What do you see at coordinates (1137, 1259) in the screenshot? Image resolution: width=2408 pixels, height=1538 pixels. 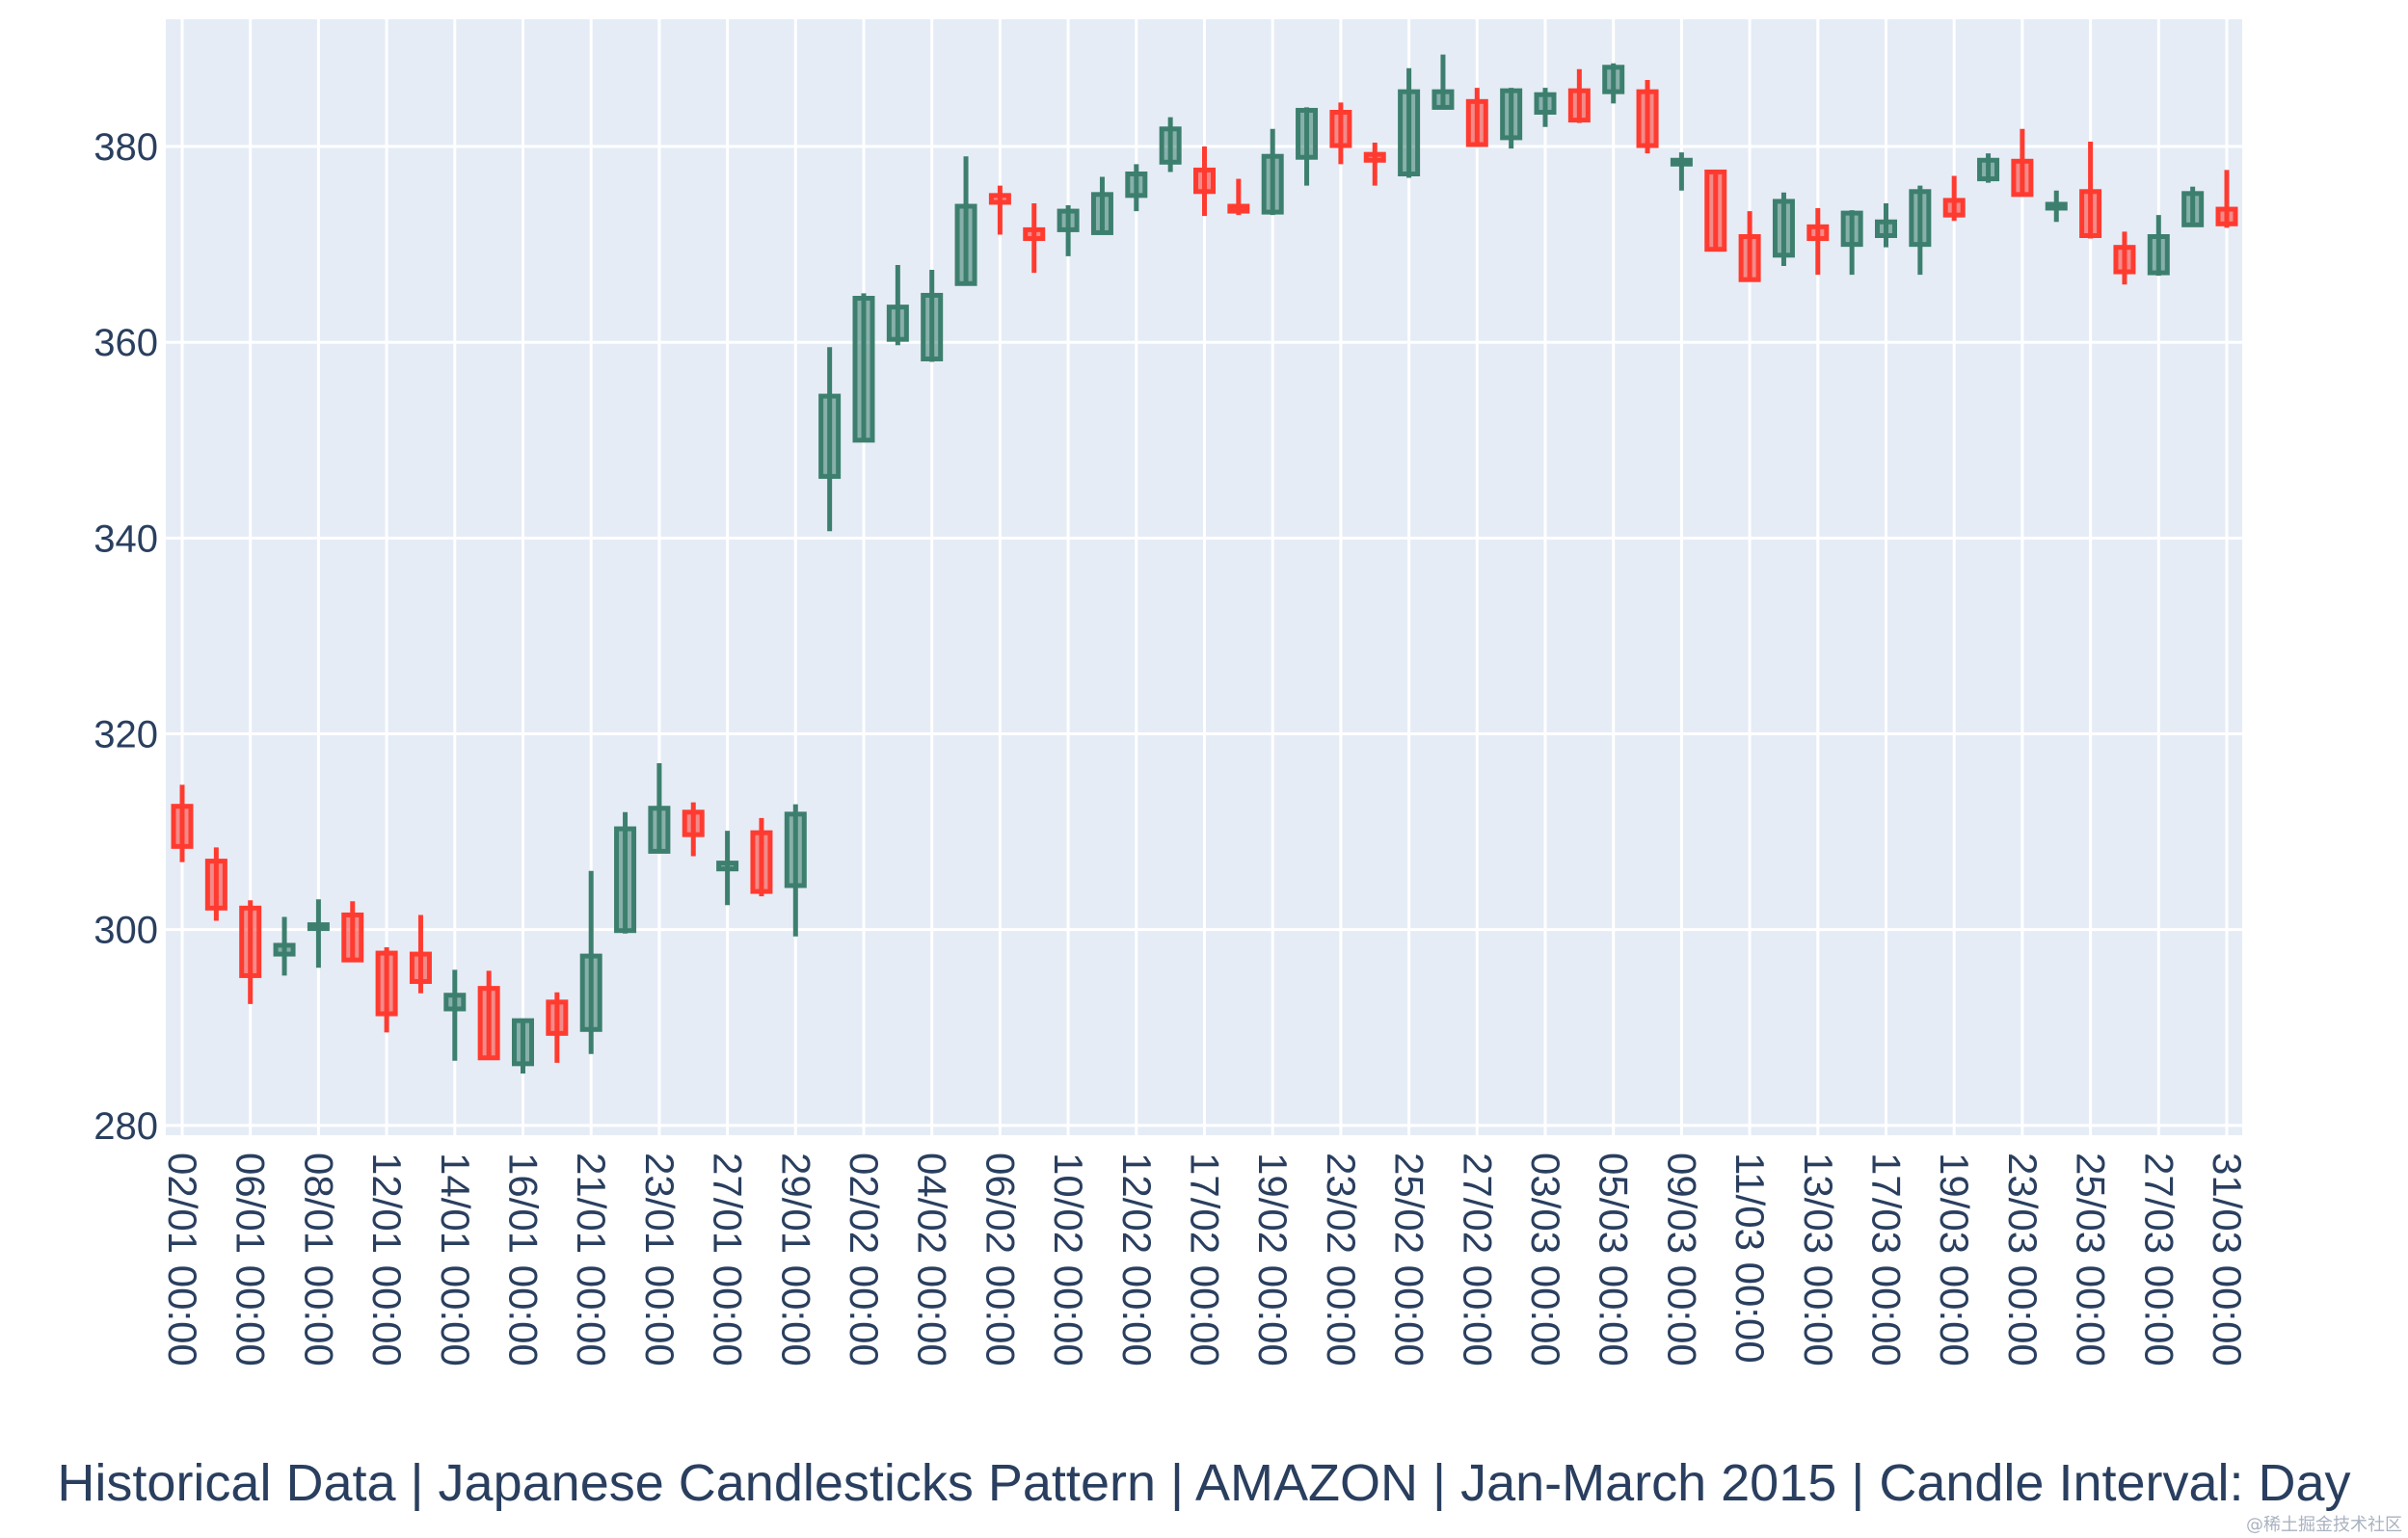 I see `x-tick-label: 12/02 00:00` at bounding box center [1137, 1259].